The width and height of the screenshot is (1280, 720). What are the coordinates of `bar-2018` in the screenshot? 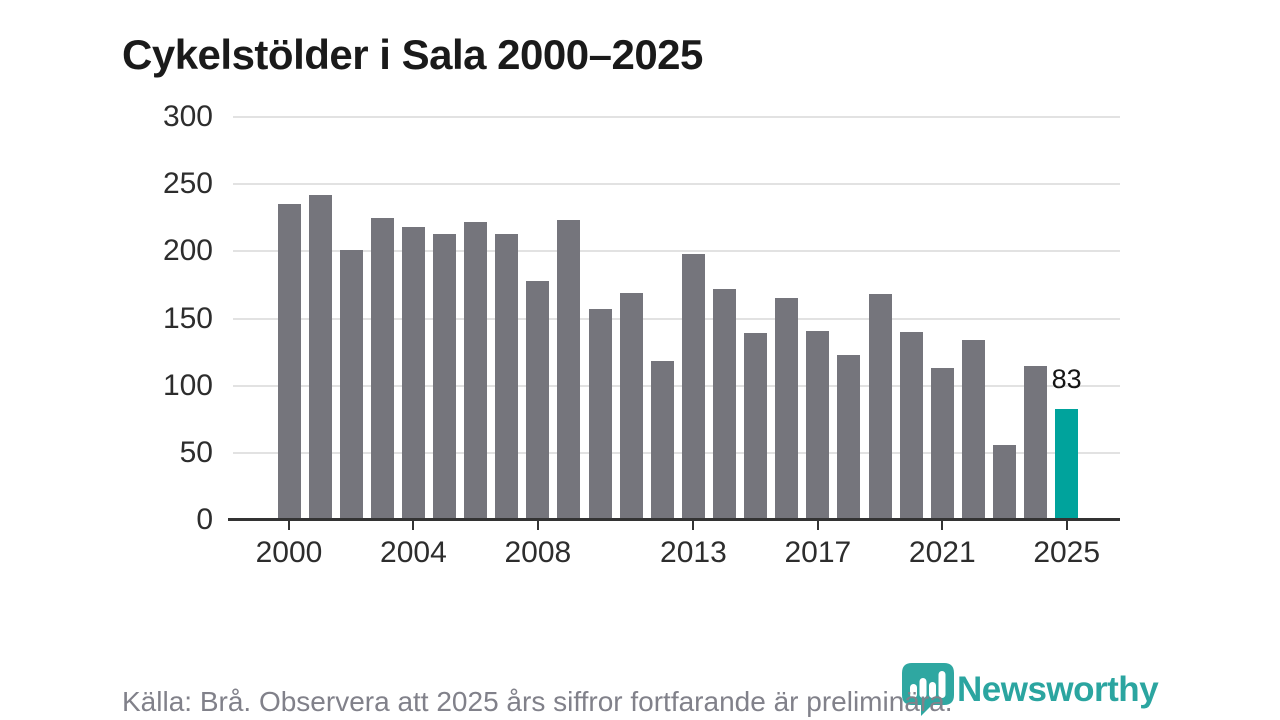 It's located at (849, 437).